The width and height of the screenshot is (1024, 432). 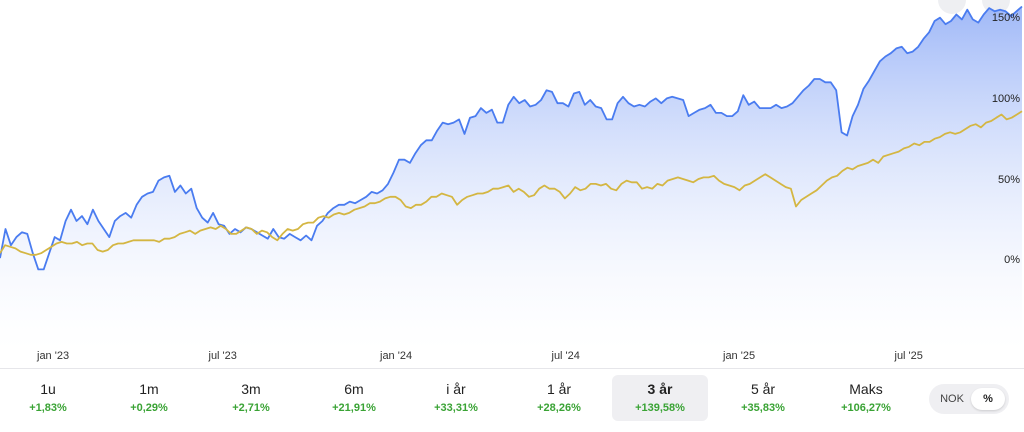 What do you see at coordinates (456, 398) in the screenshot?
I see `period-ytd: i år +33,31%` at bounding box center [456, 398].